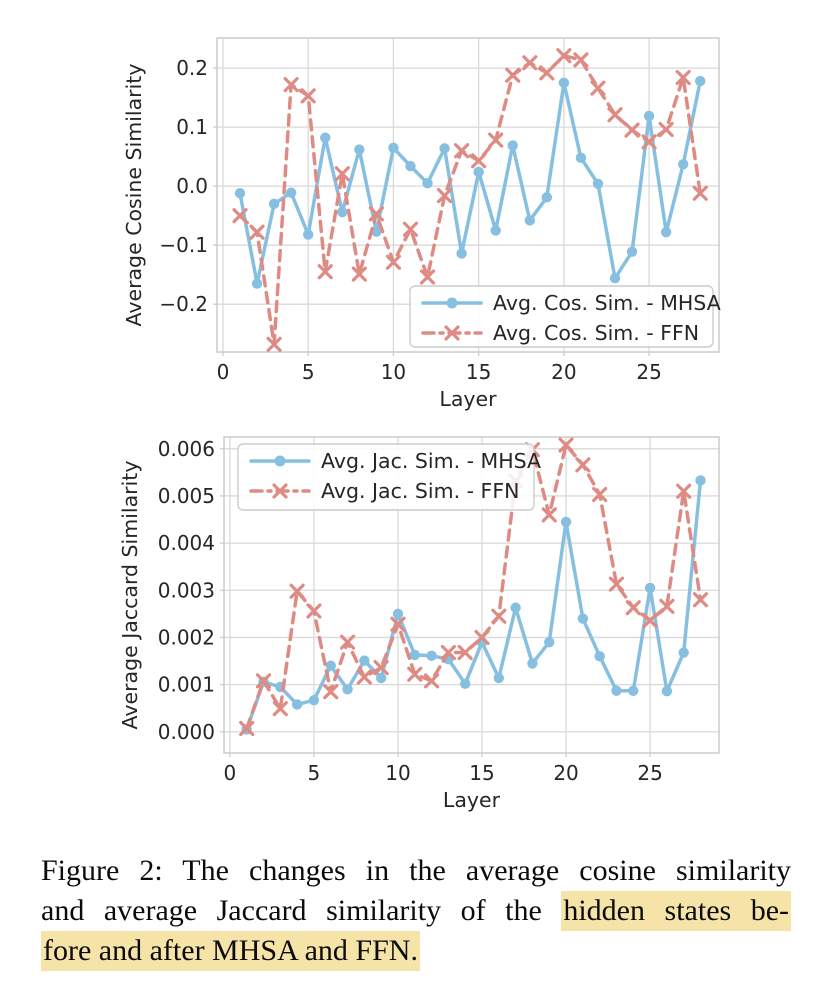 The image size is (828, 998). Describe the element at coordinates (676, 911) in the screenshot. I see `caption-highlight-1: hidden states be-` at that location.